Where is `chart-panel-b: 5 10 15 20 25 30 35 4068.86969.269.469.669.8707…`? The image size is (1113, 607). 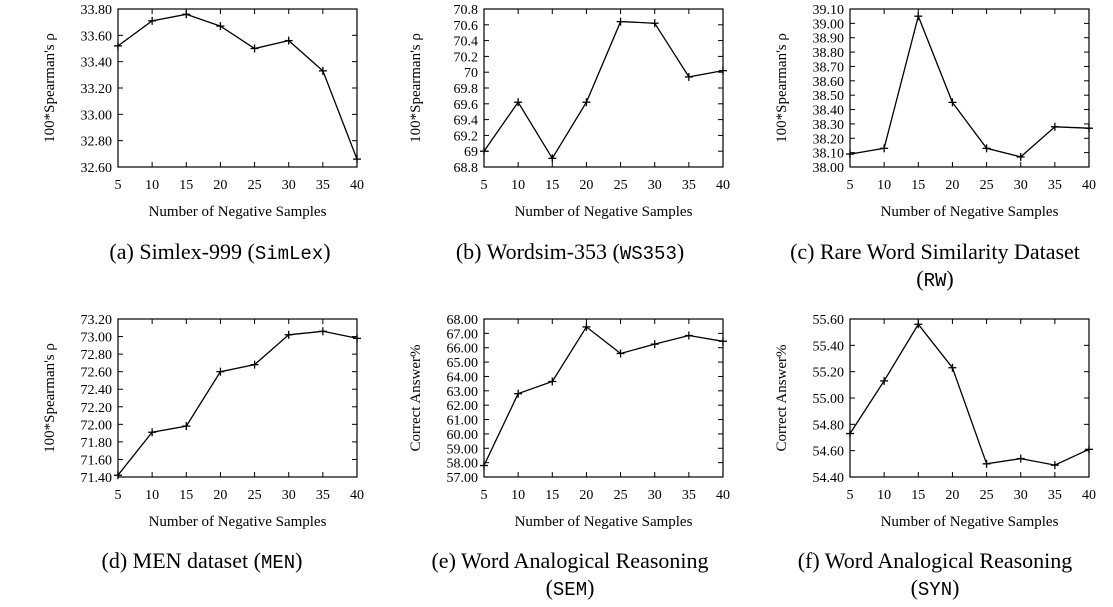
chart-panel-b: 5 10 15 20 25 30 35 4068.86969.269.469.669.8707… is located at coordinates (569, 134).